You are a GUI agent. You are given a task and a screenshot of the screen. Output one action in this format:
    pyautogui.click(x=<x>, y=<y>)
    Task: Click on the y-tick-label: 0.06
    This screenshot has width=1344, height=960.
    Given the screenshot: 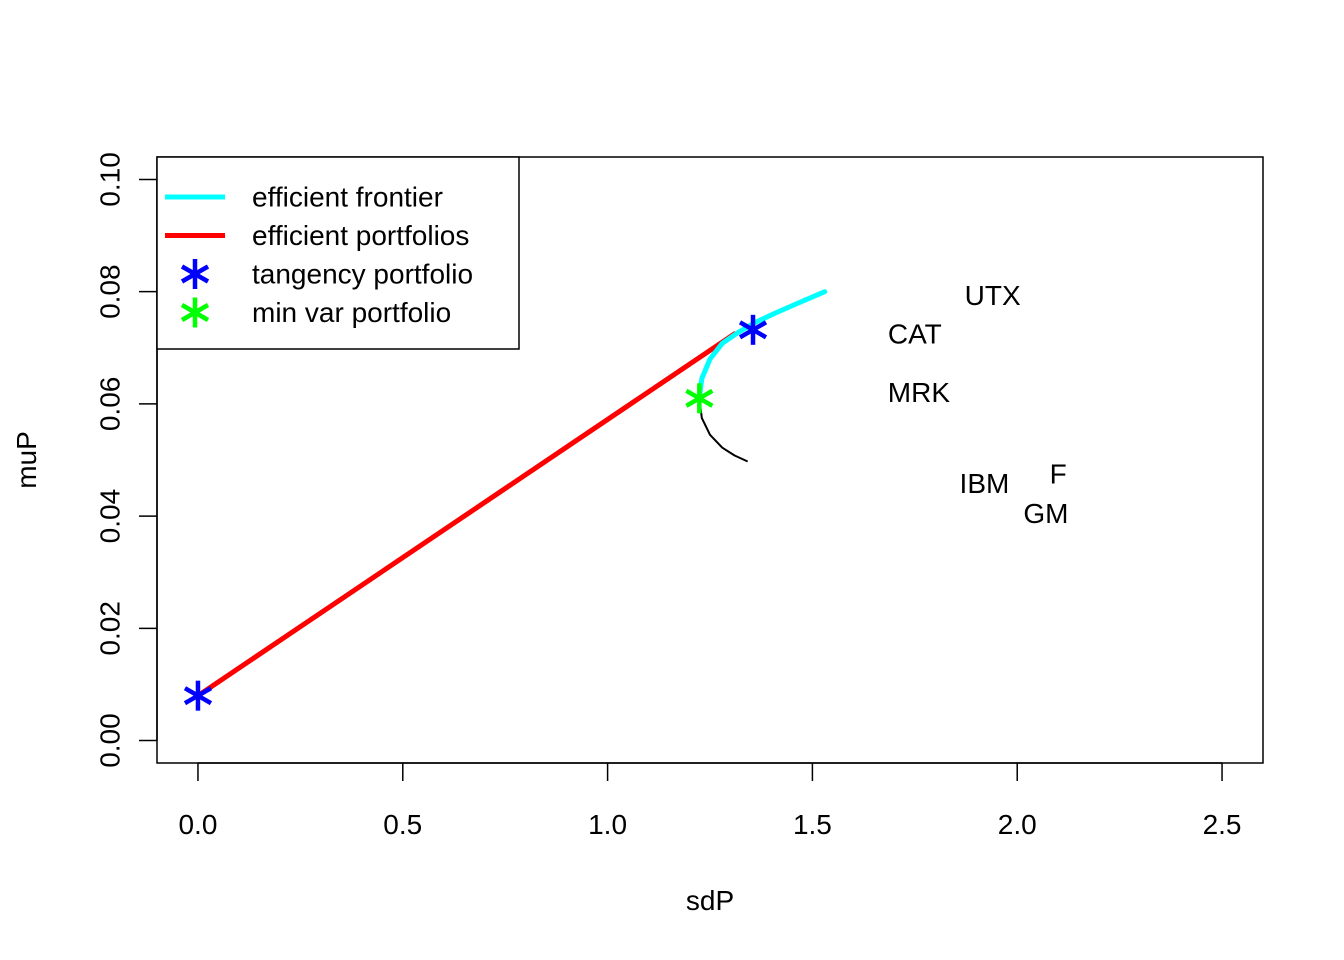 What is the action you would take?
    pyautogui.click(x=110, y=404)
    